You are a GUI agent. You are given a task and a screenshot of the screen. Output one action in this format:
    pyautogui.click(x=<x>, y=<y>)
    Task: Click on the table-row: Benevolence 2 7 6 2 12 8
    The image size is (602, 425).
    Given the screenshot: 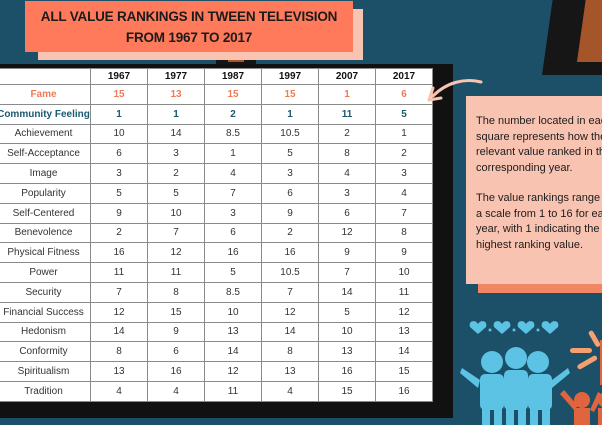 What is the action you would take?
    pyautogui.click(x=216, y=233)
    